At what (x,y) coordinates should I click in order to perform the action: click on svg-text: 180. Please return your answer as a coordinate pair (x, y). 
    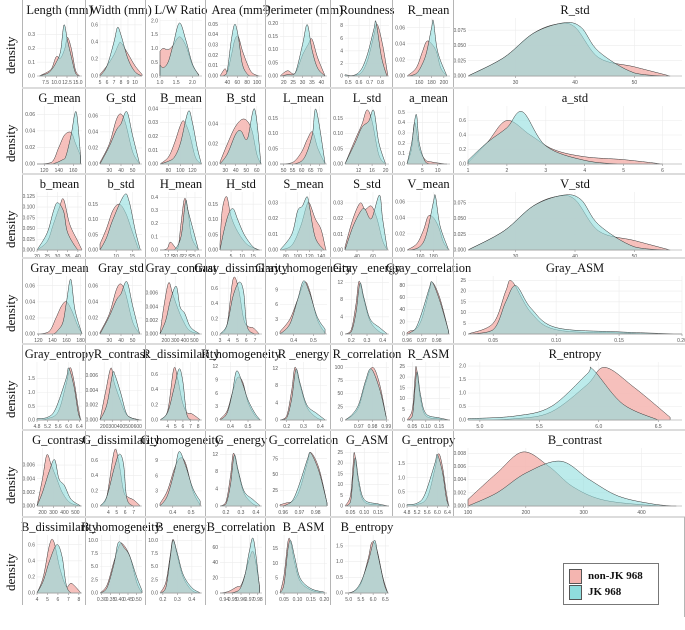
    Looking at the image, I should click on (431, 83).